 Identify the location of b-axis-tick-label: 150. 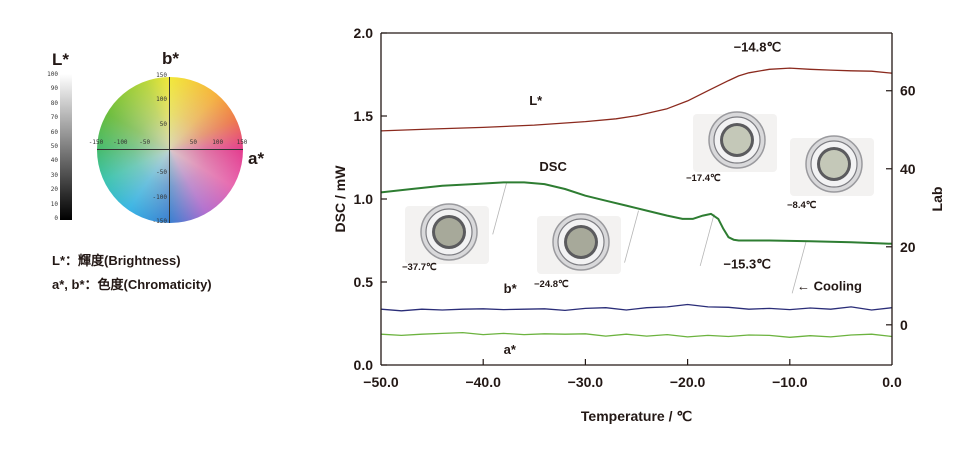
(161, 75).